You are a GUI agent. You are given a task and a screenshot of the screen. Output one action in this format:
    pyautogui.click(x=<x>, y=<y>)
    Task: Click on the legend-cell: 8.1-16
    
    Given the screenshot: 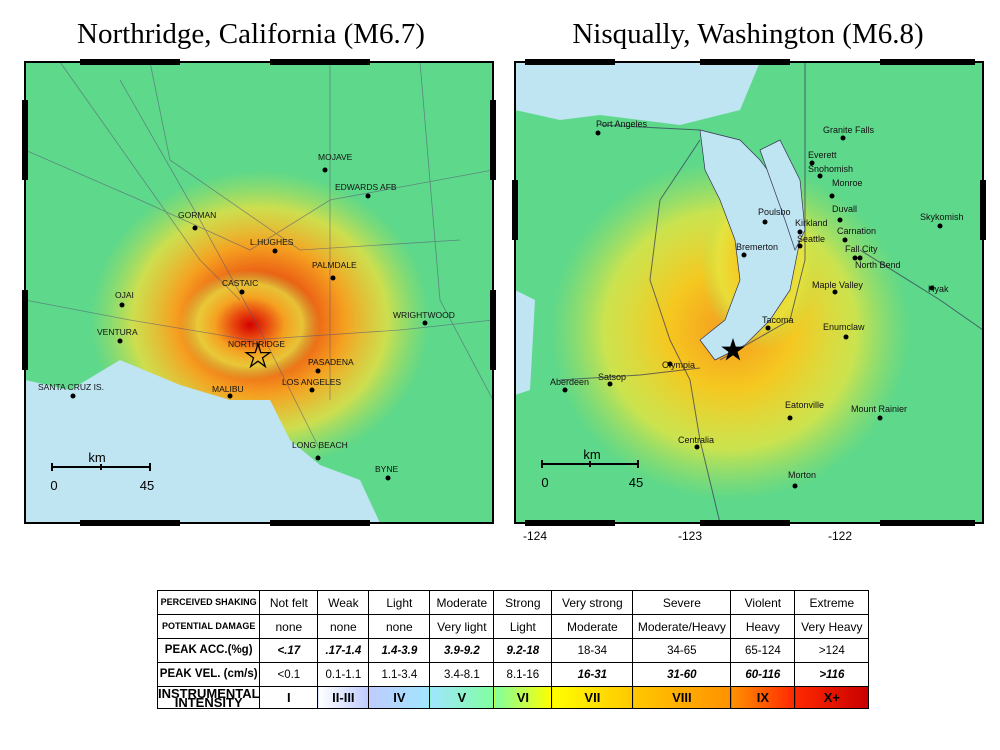 What is the action you would take?
    pyautogui.click(x=523, y=674)
    